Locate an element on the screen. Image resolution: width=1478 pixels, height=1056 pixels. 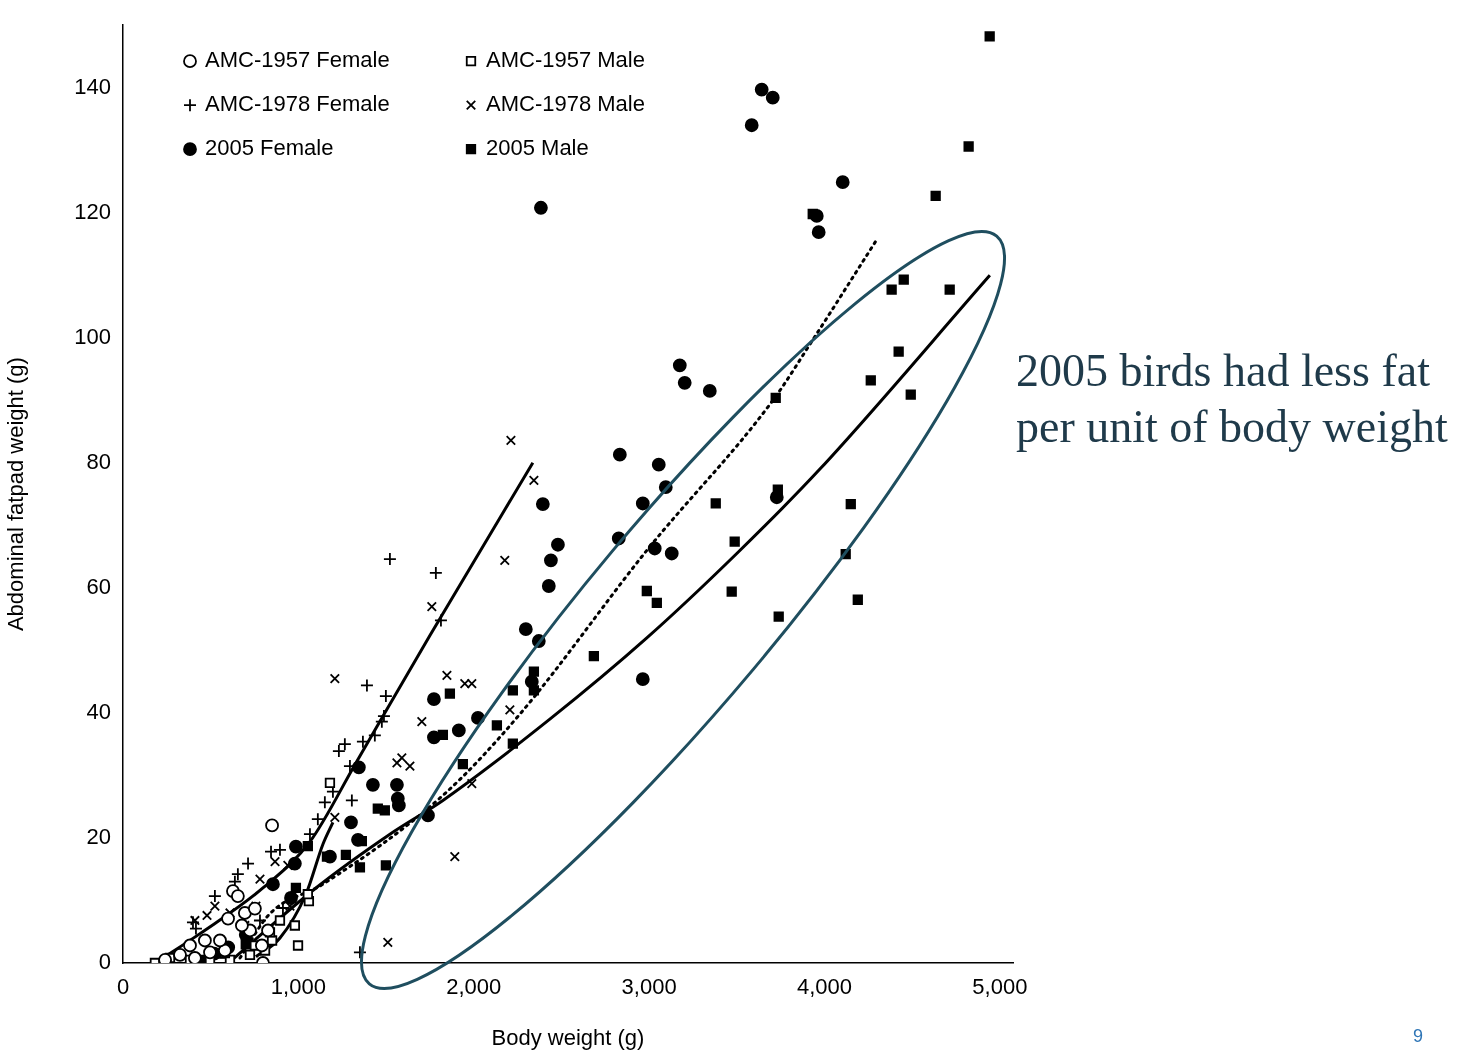
y-tick-label: 20 is located at coordinates (98, 837).